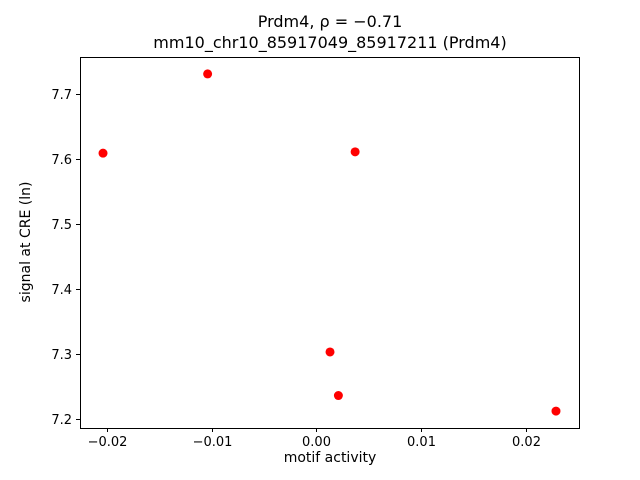 The image size is (640, 480). What do you see at coordinates (316, 442) in the screenshot?
I see `x-tick-label: 0.00` at bounding box center [316, 442].